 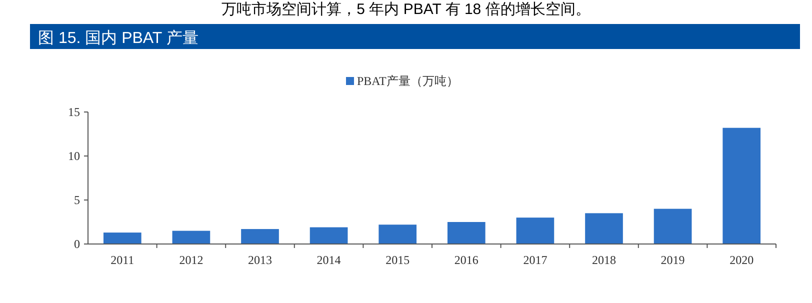 I want to click on x-tick-label: 2017, so click(x=535, y=260).